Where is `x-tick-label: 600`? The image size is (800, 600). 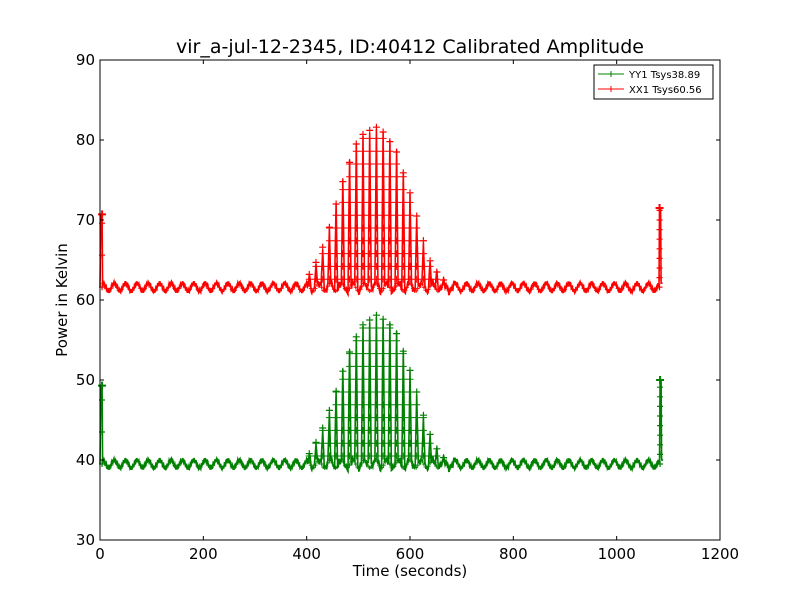
x-tick-label: 600 is located at coordinates (410, 554).